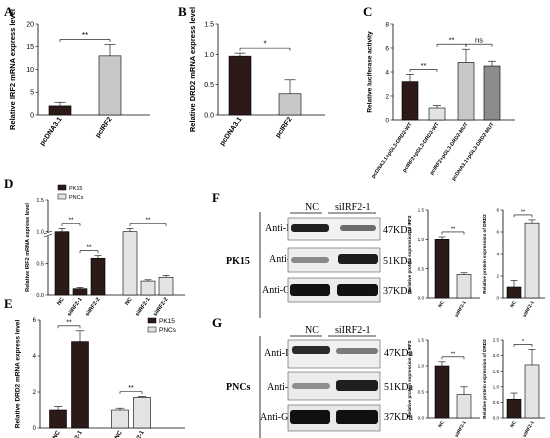 The image size is (550, 438). I want to click on blot-g-col-nc: NC, so click(312, 330).